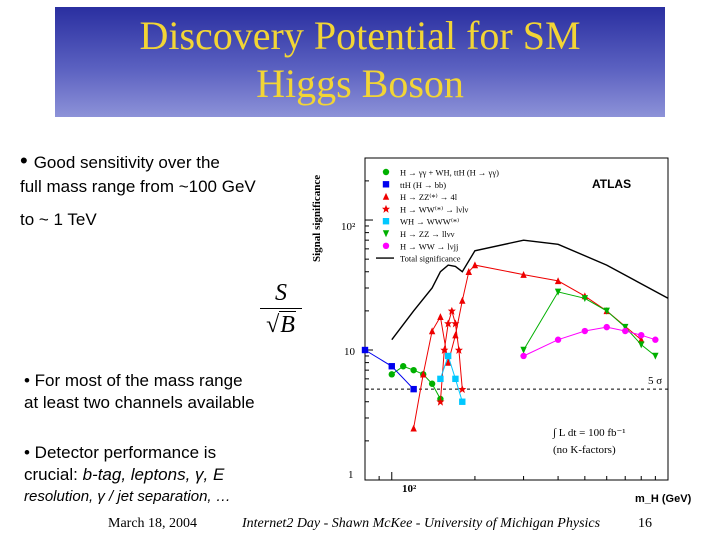 The width and height of the screenshot is (720, 540). Describe the element at coordinates (427, 234) in the screenshot. I see `legend-label-5: H → ZZ → llνν` at that location.